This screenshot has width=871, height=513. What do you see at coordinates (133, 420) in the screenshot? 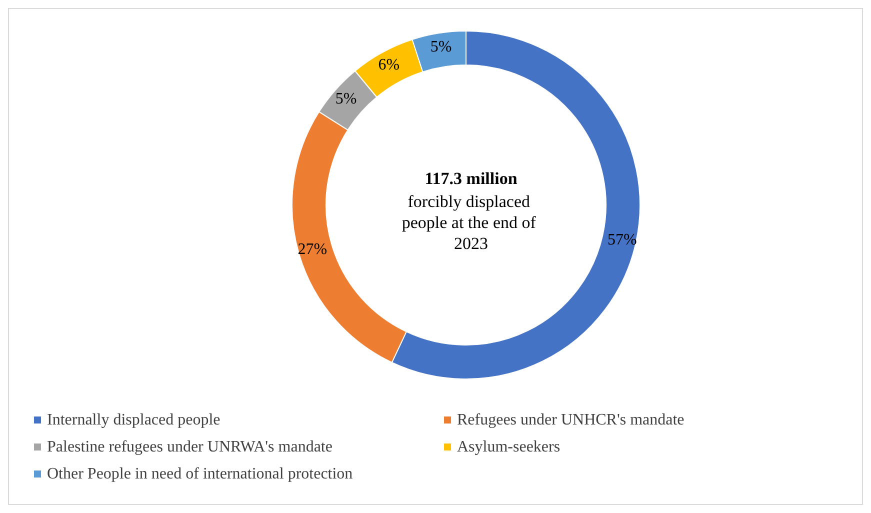
I see `legend-label: Internally displaced people` at bounding box center [133, 420].